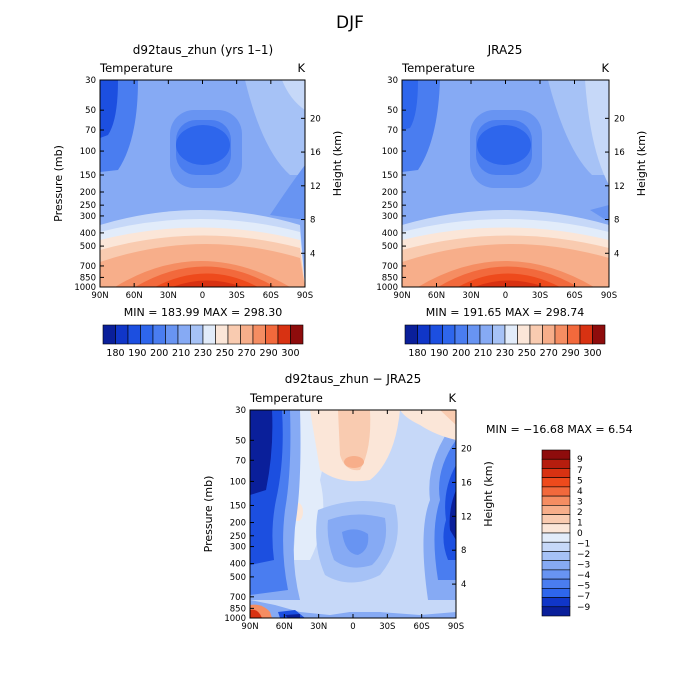 This screenshot has height=700, width=700. What do you see at coordinates (505, 50) in the screenshot?
I see `panel-reanalysis-title: JRA25` at bounding box center [505, 50].